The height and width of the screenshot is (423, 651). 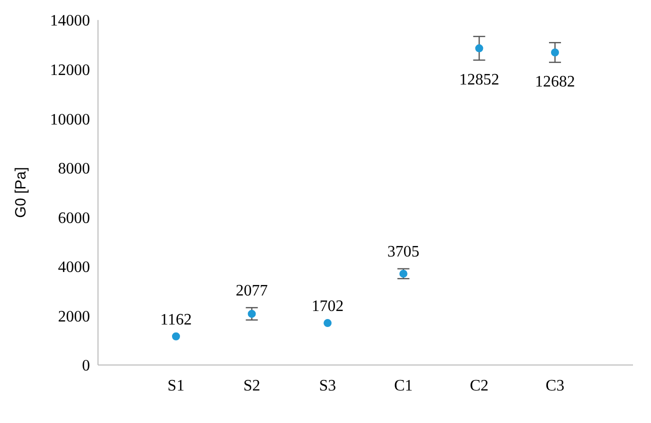 I want to click on x-tick-label: S2, so click(x=251, y=385).